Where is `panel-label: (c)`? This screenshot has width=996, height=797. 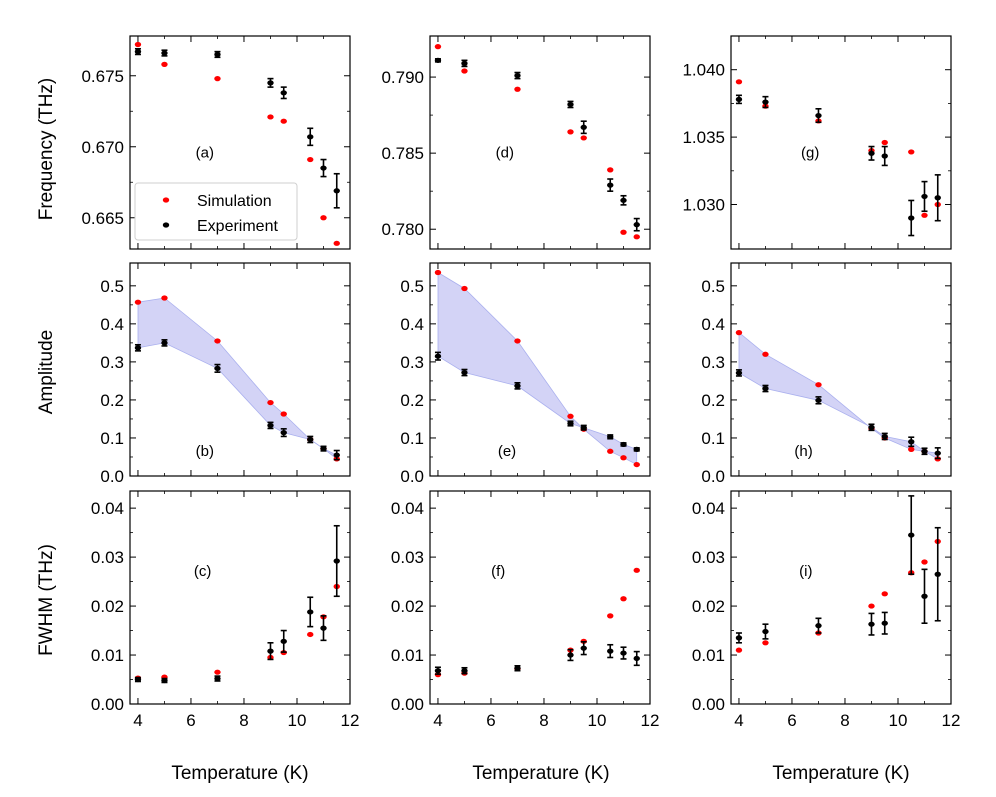 panel-label: (c) is located at coordinates (203, 571).